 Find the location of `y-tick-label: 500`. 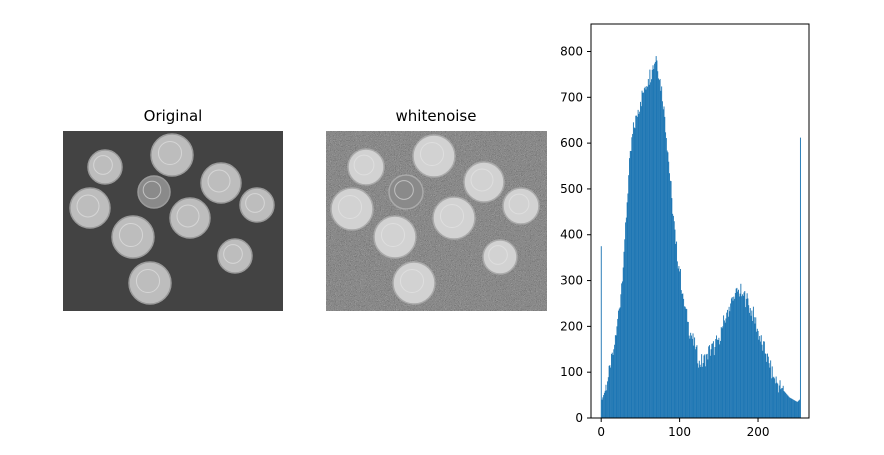

y-tick-label: 500 is located at coordinates (571, 189).